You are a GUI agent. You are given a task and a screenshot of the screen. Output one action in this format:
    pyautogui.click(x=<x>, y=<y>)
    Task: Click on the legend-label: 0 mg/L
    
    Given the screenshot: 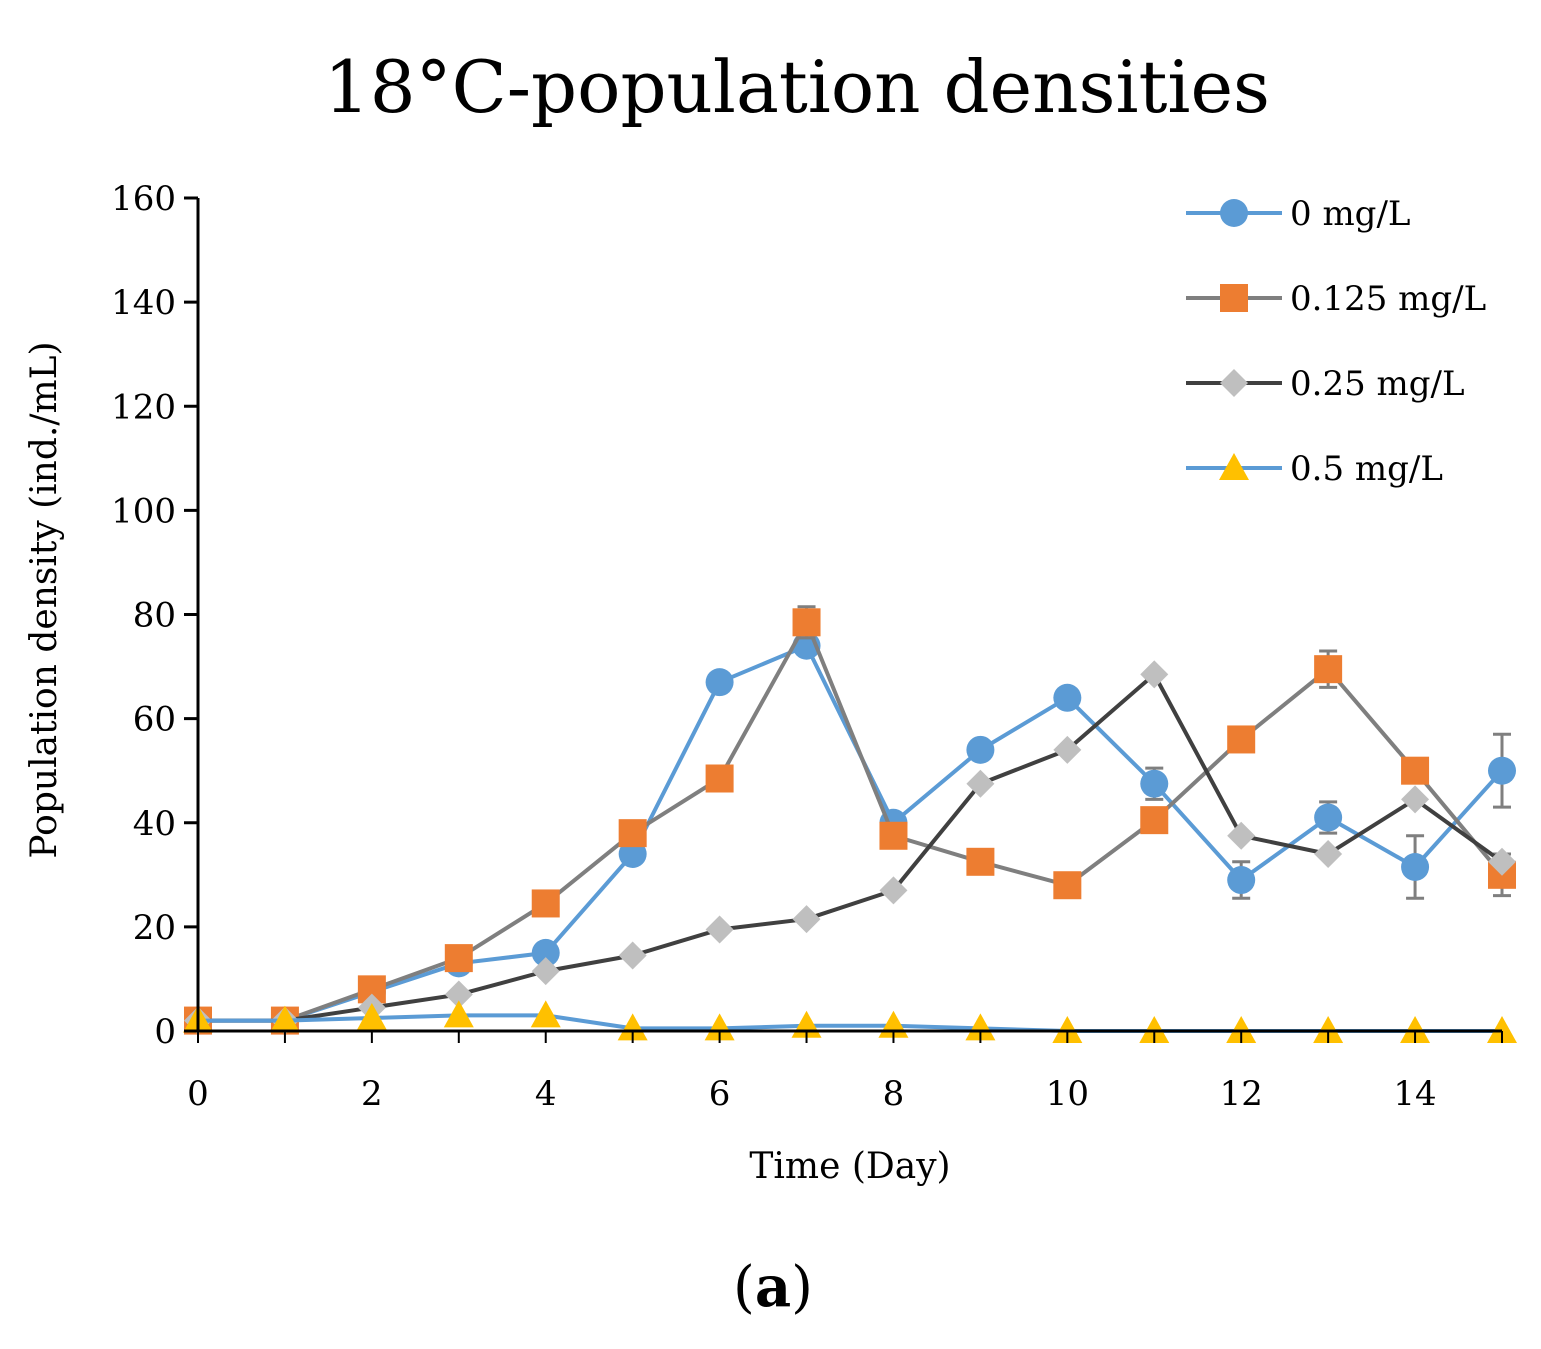 What is the action you would take?
    pyautogui.click(x=1350, y=214)
    